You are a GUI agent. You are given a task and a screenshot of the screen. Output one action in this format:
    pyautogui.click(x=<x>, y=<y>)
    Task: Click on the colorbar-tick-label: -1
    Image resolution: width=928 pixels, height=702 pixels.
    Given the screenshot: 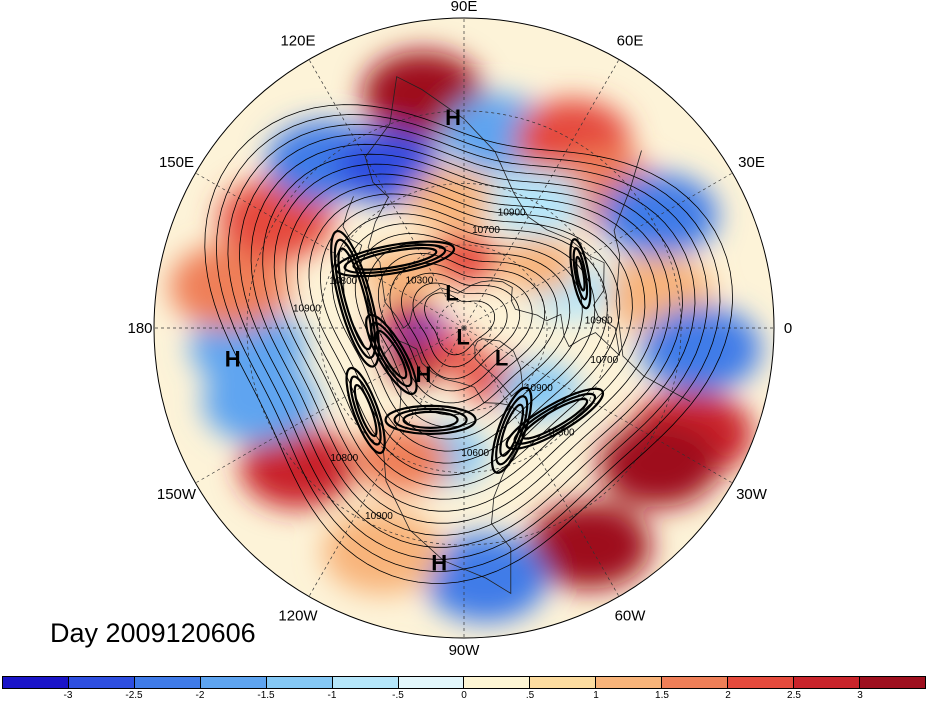 What is the action you would take?
    pyautogui.click(x=332, y=695)
    